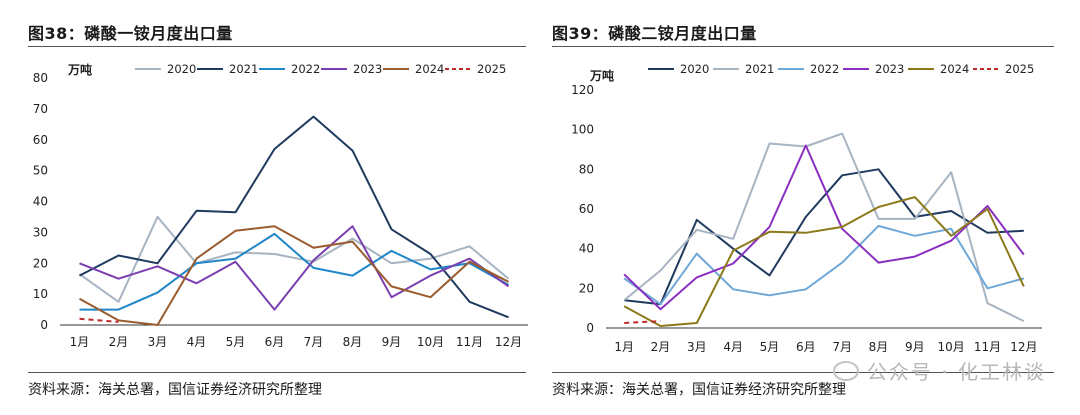  Describe the element at coordinates (40, 109) in the screenshot. I see `y-tick-label: 70` at that location.